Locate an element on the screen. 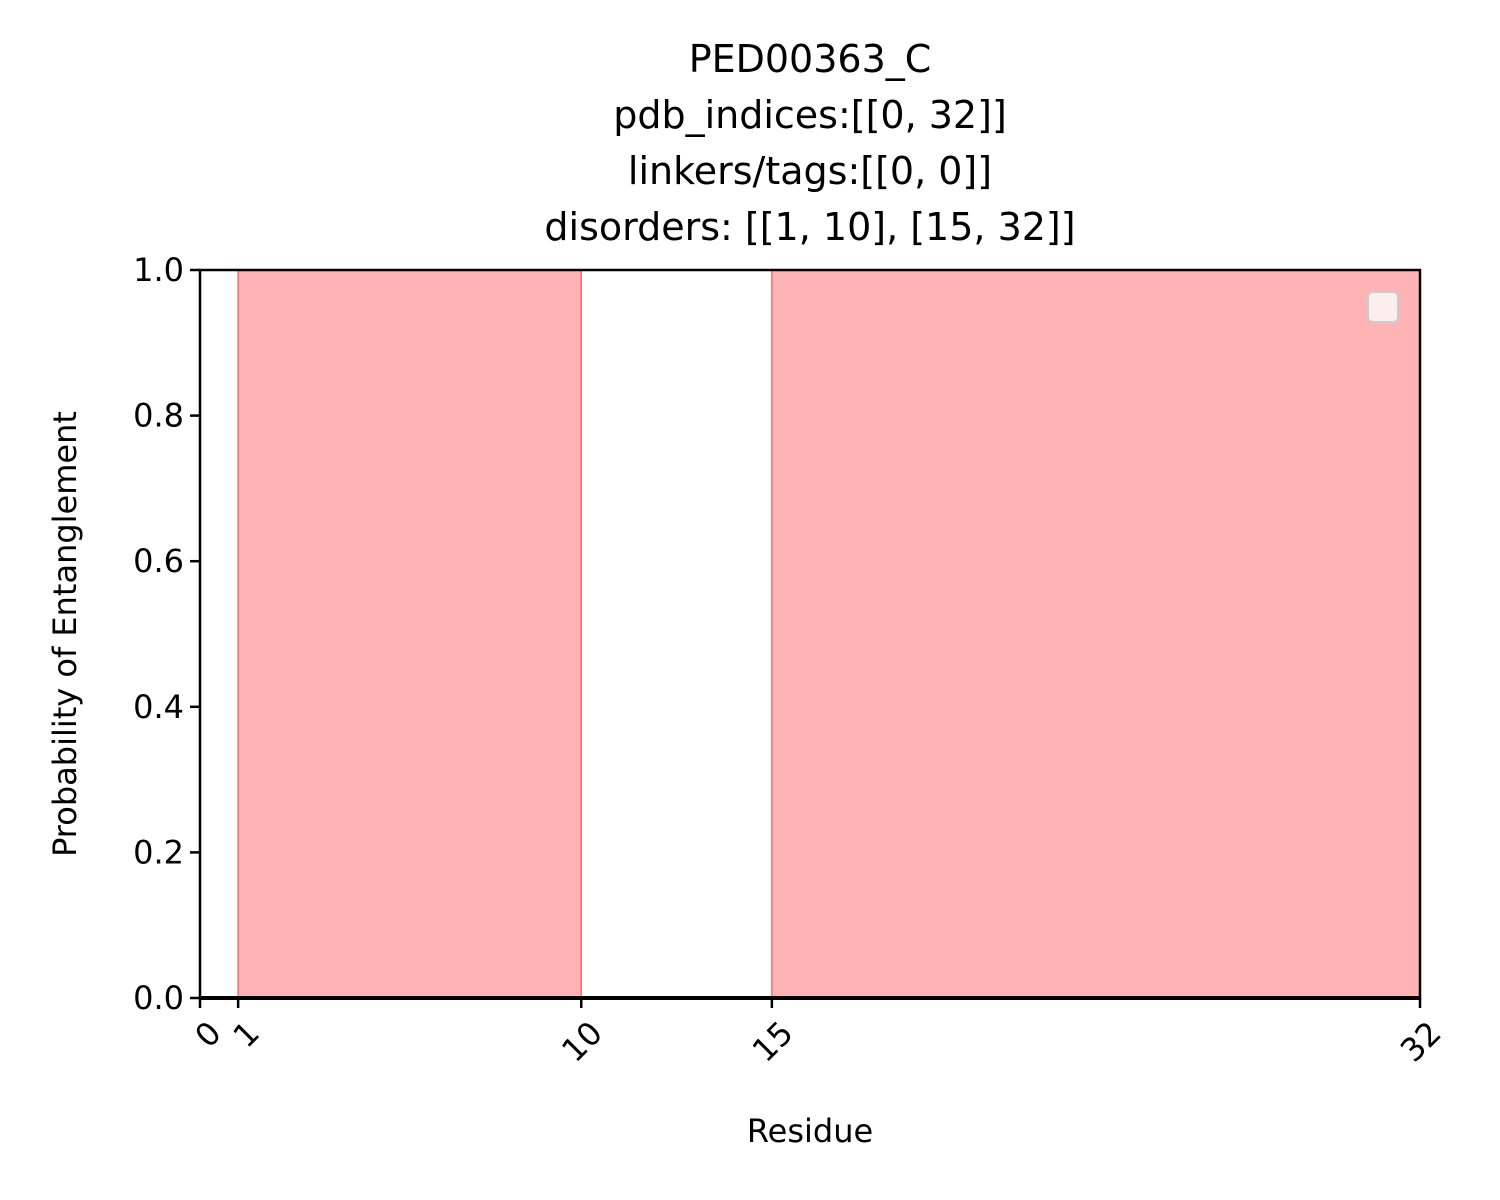 Image resolution: width=1500 pixels, height=1200 pixels. x-tick-label: 0 is located at coordinates (207, 1034).